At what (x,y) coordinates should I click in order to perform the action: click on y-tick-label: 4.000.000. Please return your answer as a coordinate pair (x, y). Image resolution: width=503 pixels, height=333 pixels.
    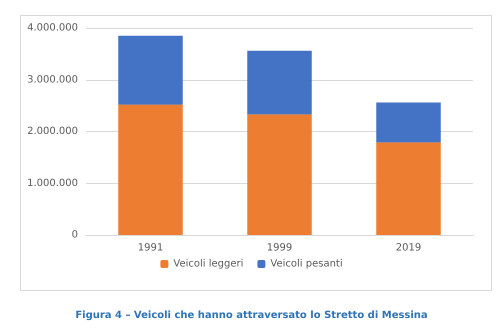
    Looking at the image, I should click on (52, 28).